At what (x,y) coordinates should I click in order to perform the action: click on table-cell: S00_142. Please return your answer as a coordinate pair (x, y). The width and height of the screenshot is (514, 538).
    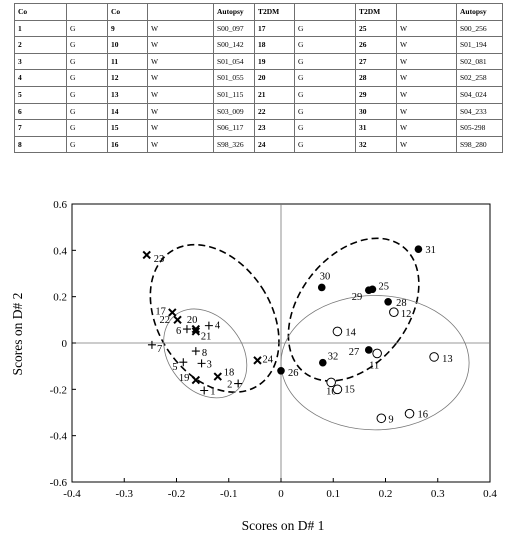
    Looking at the image, I should click on (234, 45).